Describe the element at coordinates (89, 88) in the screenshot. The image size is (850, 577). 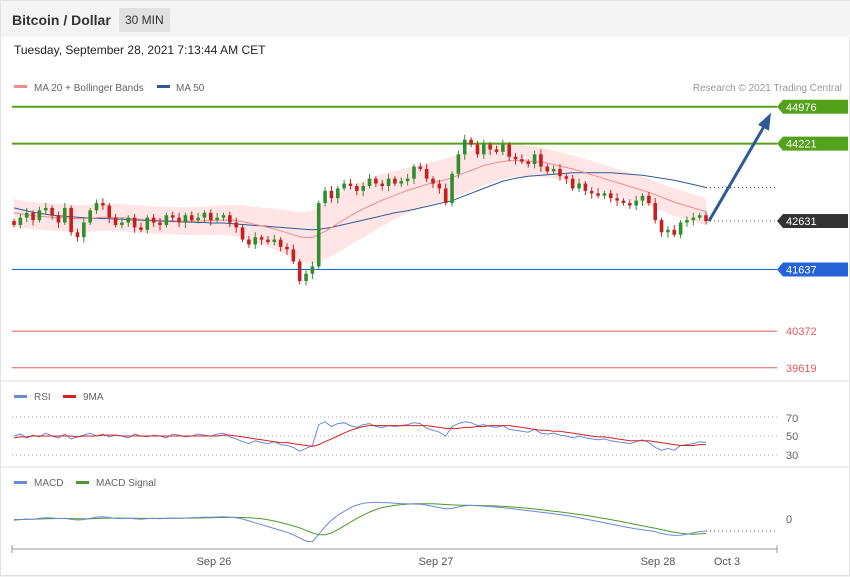
I see `ma20-legend-label: MA 20 + Bollinger Bands` at that location.